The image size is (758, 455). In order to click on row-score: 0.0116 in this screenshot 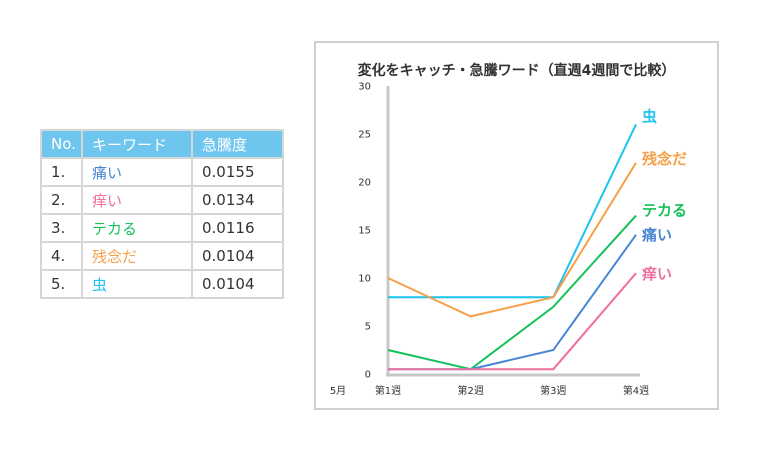, I will do `click(237, 228)`.